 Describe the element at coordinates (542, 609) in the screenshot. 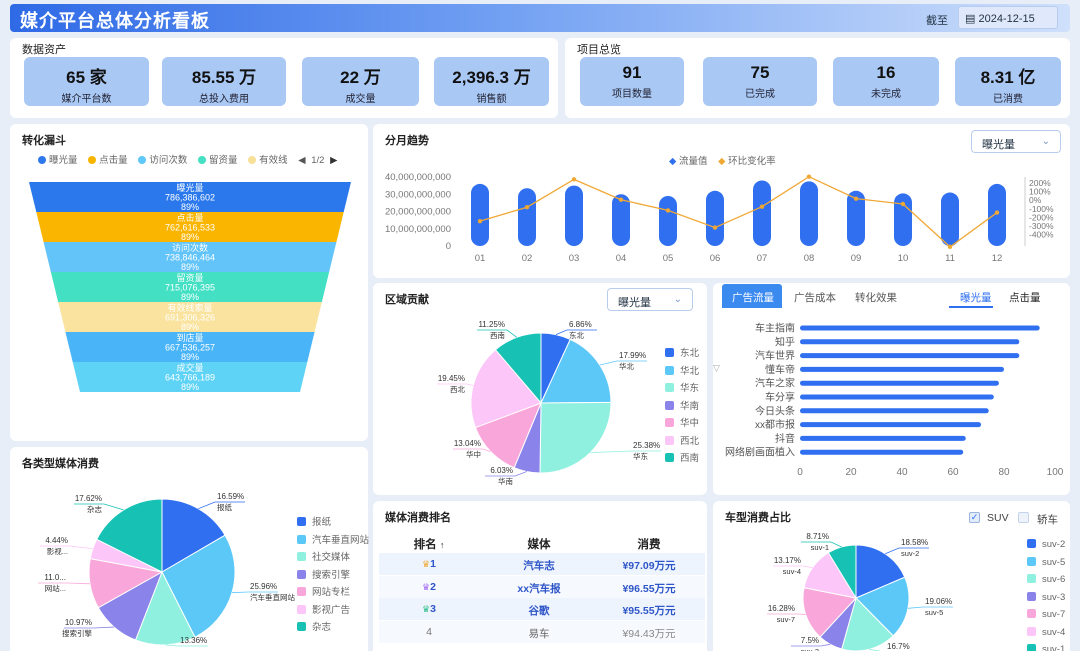

I see `table-row: ♛3 谷歌 ¥95.55万元` at that location.